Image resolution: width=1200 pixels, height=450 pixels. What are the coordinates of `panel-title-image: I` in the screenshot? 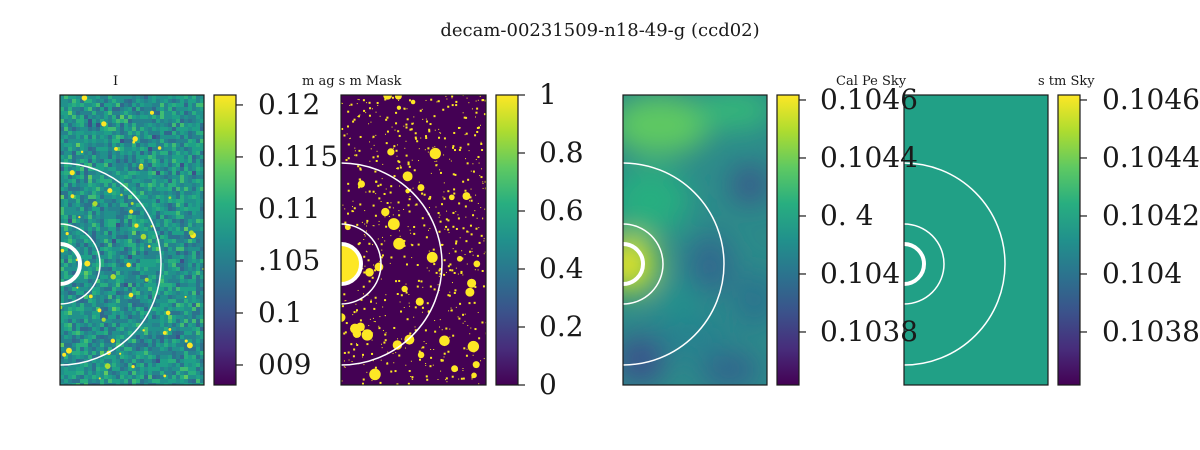 It's located at (116, 81).